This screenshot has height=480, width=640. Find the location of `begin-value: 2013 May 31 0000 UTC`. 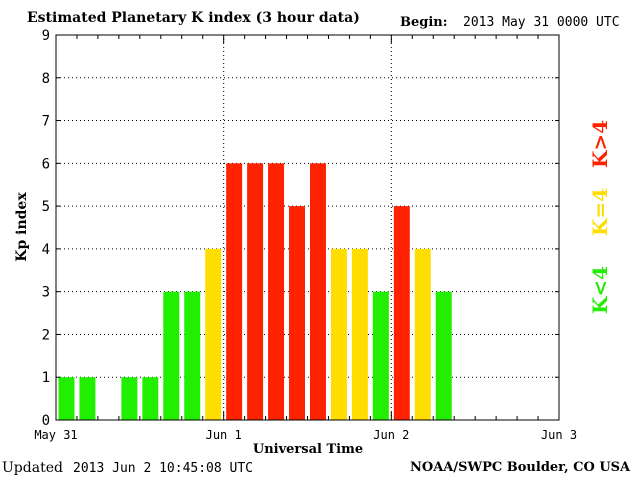

begin-value: 2013 May 31 0000 UTC is located at coordinates (541, 22).